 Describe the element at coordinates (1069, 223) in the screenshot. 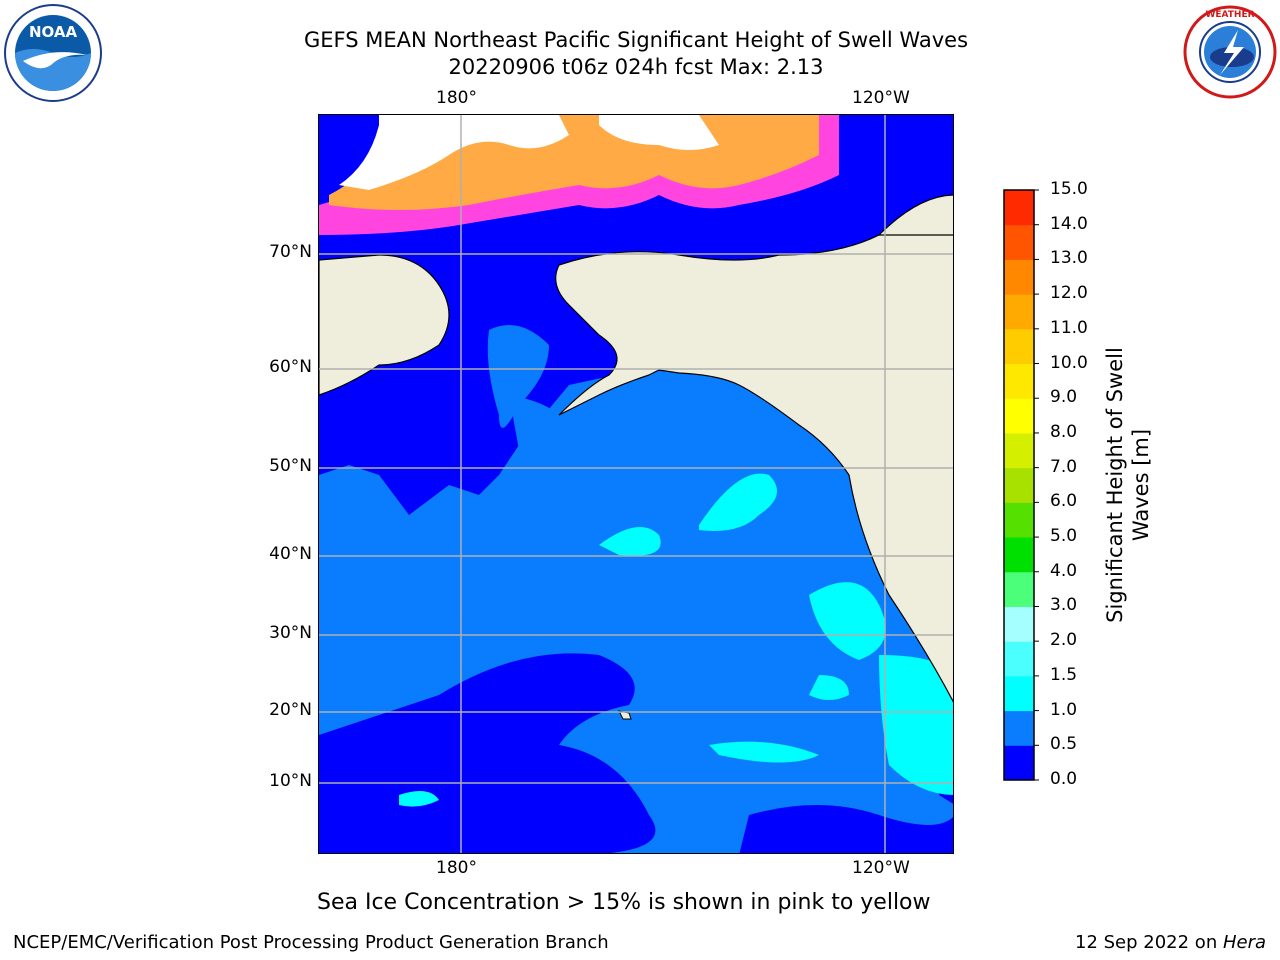

I see `colorbar-tick-label: 14.0` at that location.